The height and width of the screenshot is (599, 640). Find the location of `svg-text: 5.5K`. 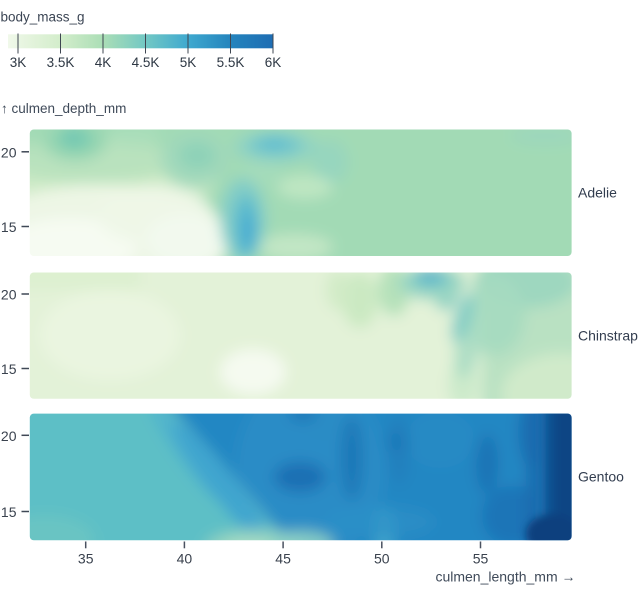

svg-text: 5.5K is located at coordinates (231, 62).